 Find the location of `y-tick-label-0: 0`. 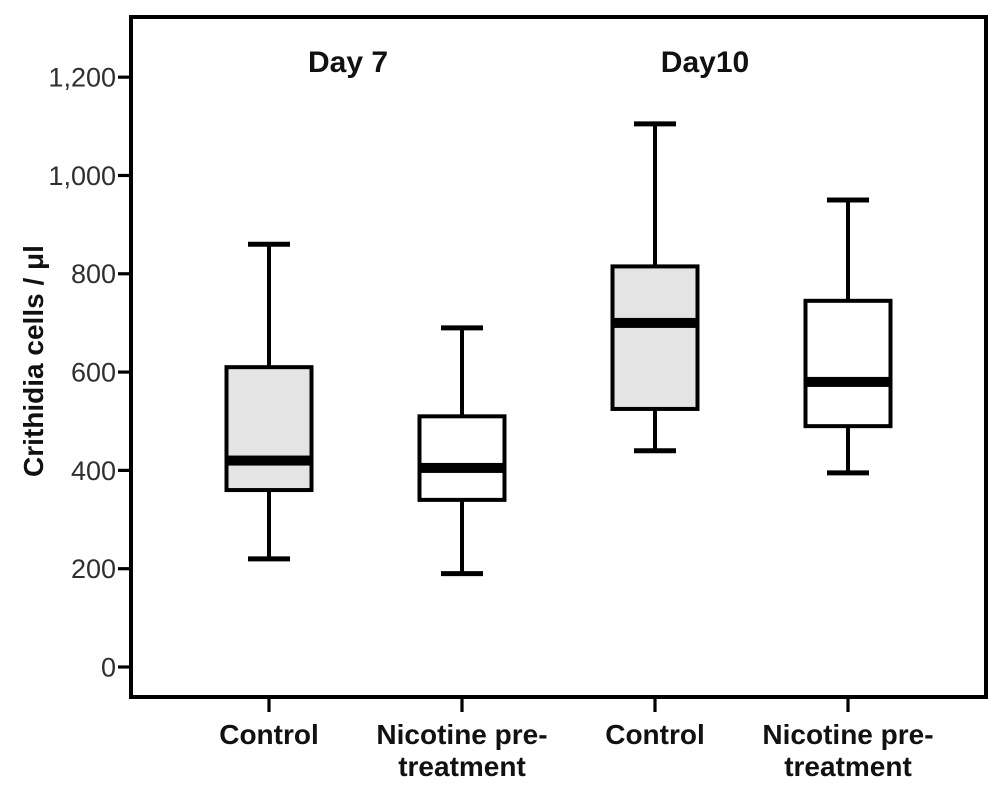

y-tick-label-0: 0 is located at coordinates (108, 667).